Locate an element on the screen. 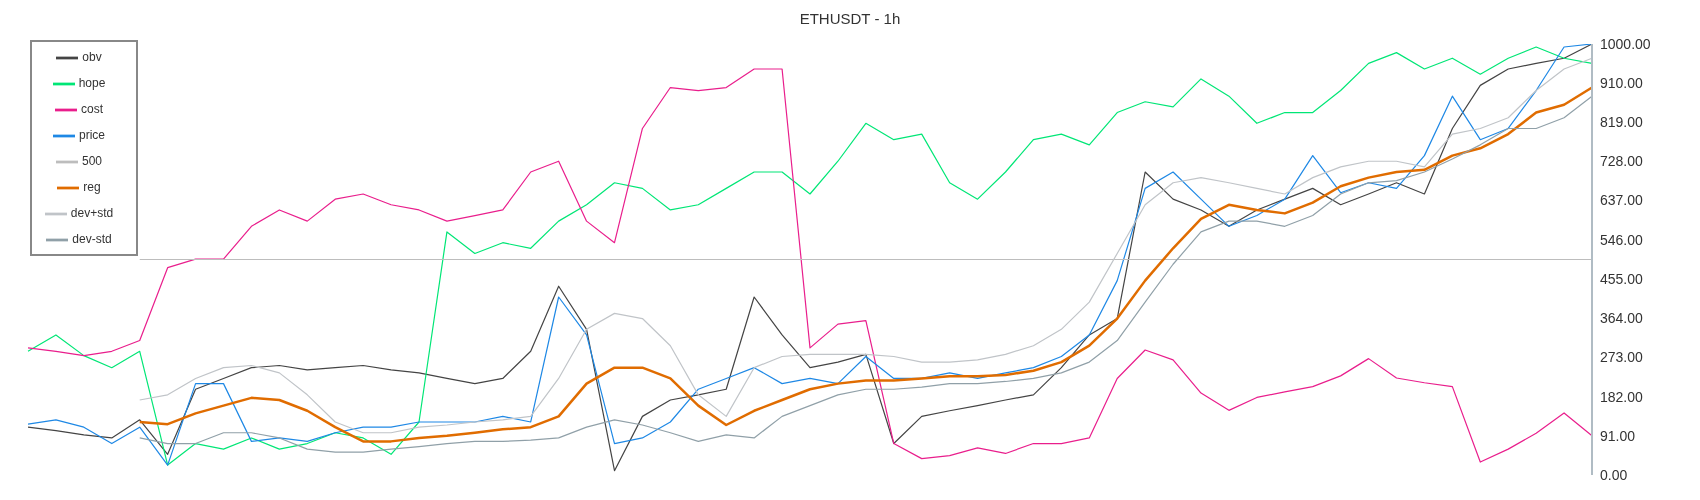 Image resolution: width=1700 pixels, height=500 pixels. y-tick-label: 455.00 is located at coordinates (1622, 278).